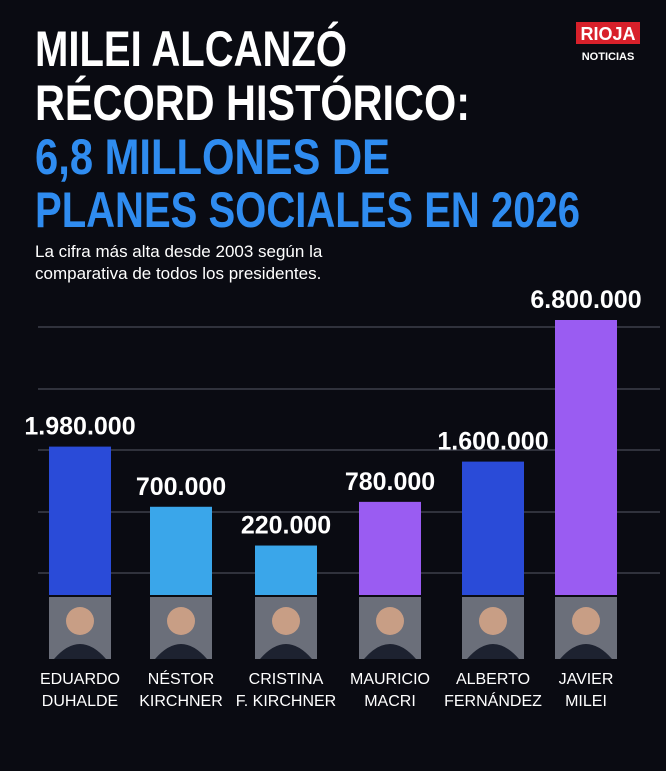  Describe the element at coordinates (390, 482) in the screenshot. I see `value-label: 780.000` at that location.